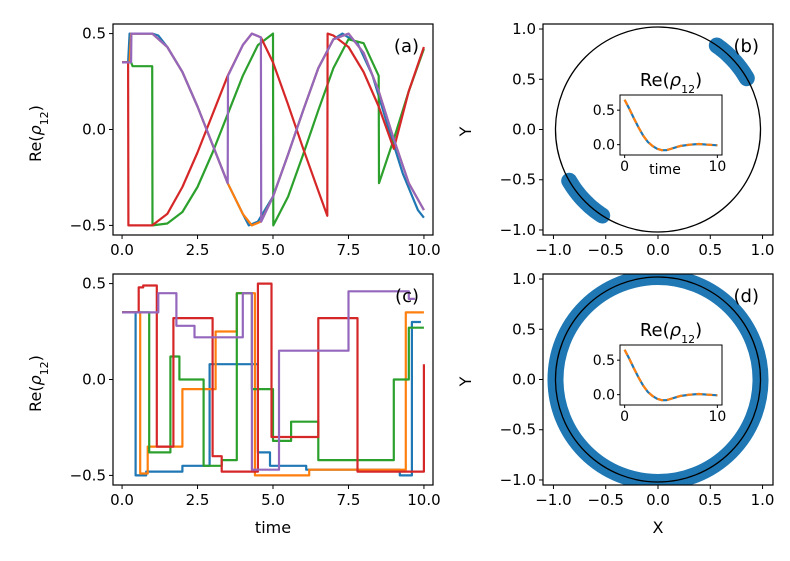 This screenshot has height=561, width=790. Describe the element at coordinates (746, 296) in the screenshot. I see `panel-label: (d)` at that location.